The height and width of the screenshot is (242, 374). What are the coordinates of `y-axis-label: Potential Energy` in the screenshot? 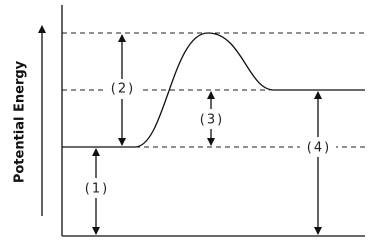 It's located at (20, 121).